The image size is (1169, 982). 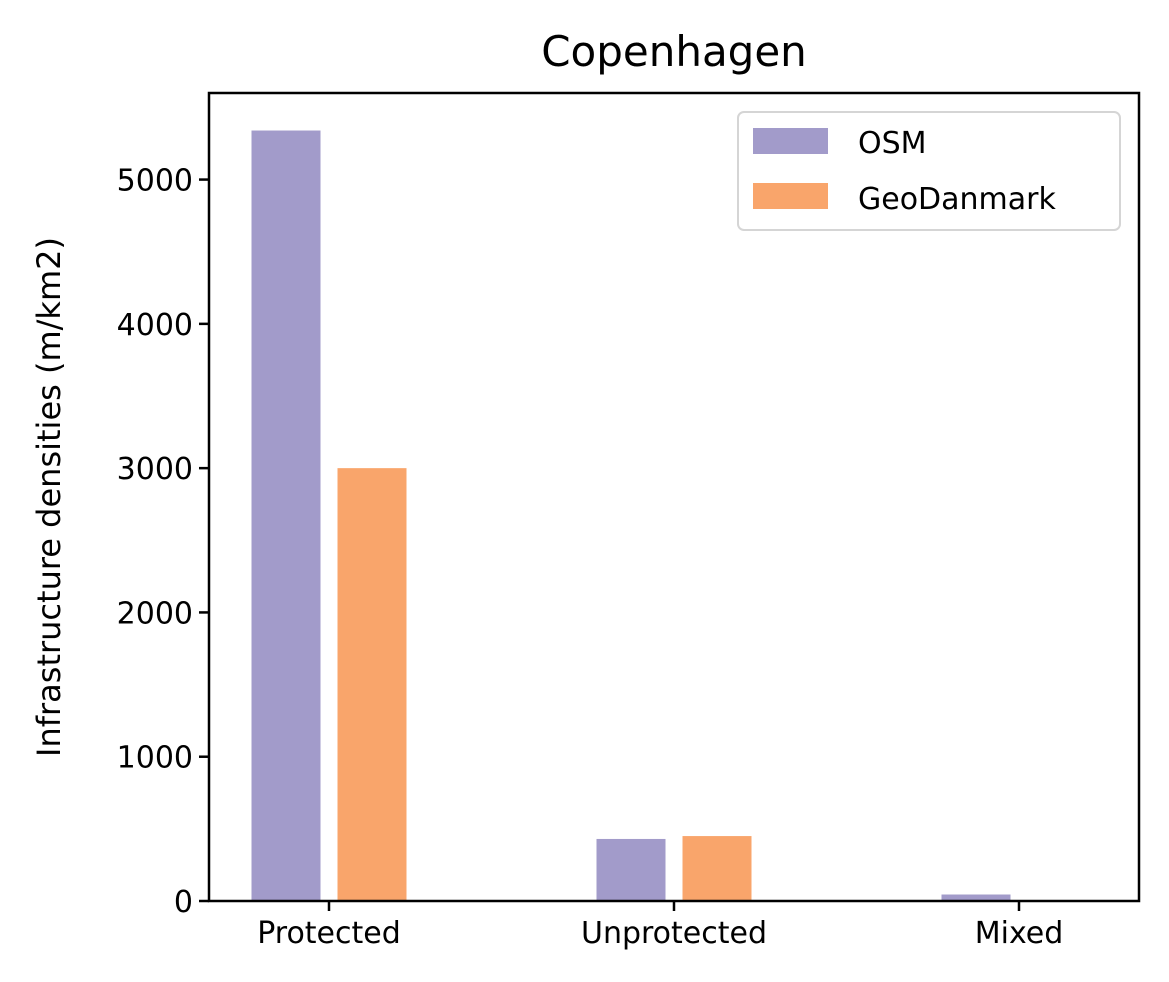 I want to click on bar-osm-protected, so click(x=286, y=515).